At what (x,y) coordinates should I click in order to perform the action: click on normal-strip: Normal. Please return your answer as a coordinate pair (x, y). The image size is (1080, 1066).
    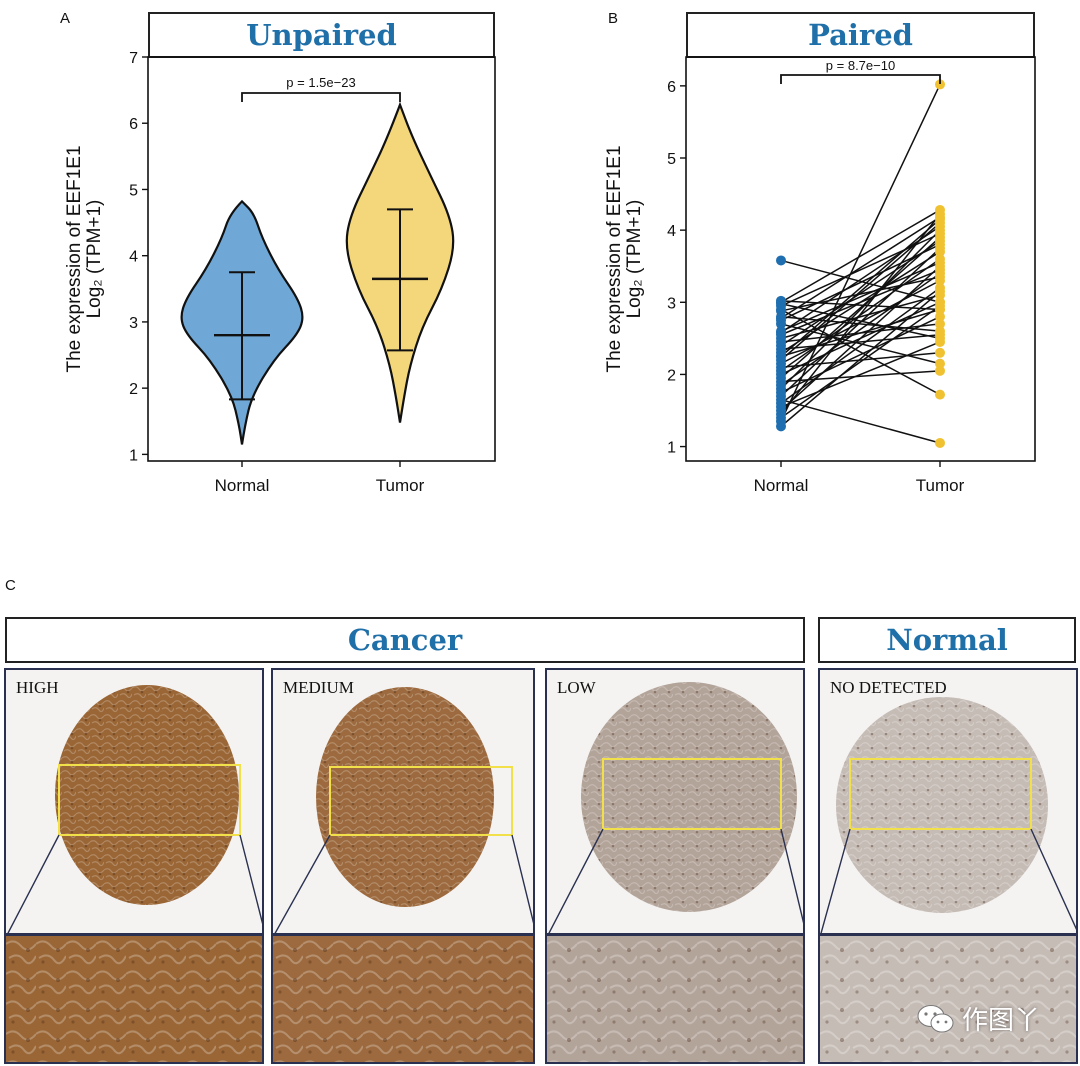
    Looking at the image, I should click on (947, 640).